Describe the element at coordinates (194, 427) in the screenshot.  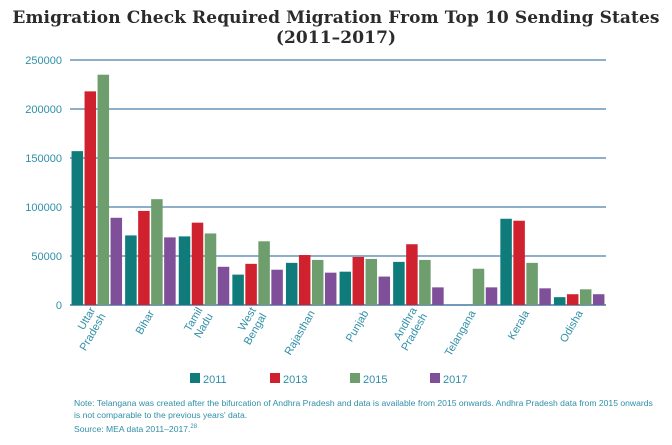
I see `source-reference: 28` at that location.